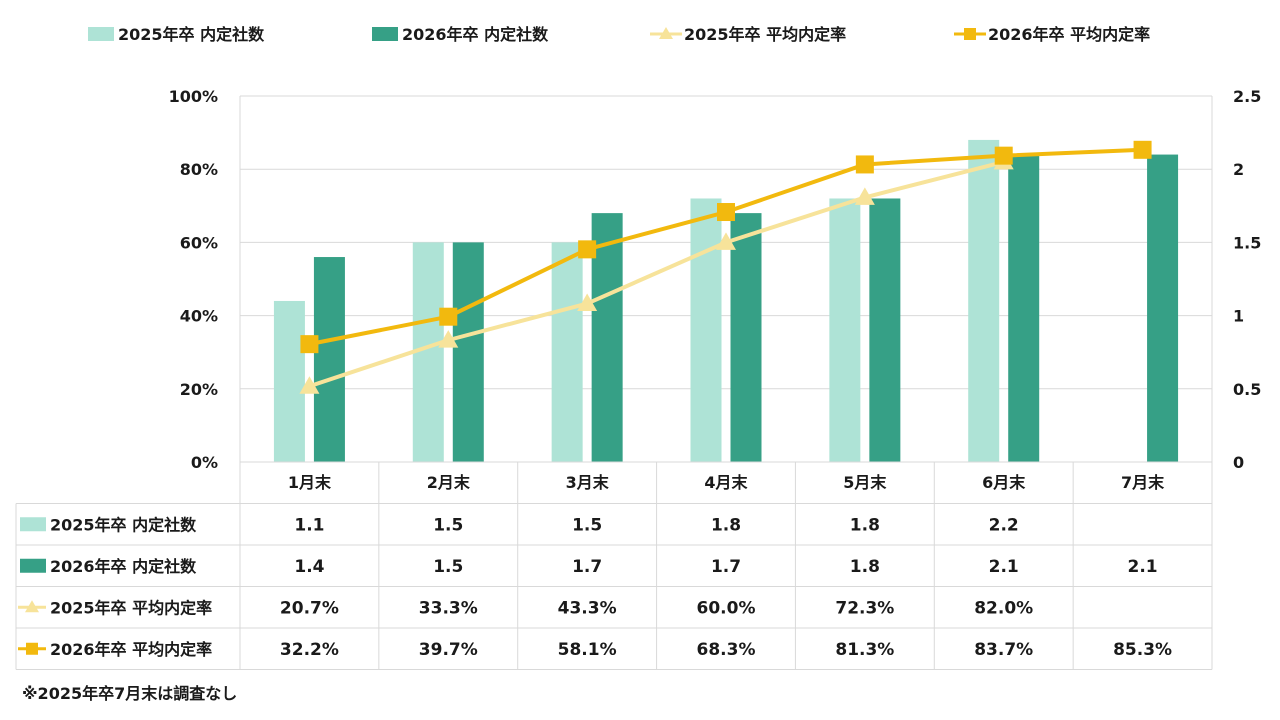 This screenshot has width=1280, height=720. Describe the element at coordinates (199, 242) in the screenshot. I see `y-left-tick-label: 60%` at that location.